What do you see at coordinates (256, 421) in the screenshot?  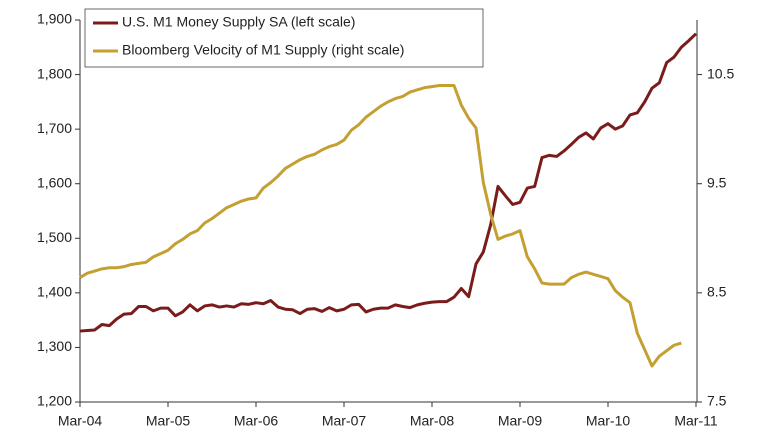 I see `x-tick-label: Mar-06` at bounding box center [256, 421].